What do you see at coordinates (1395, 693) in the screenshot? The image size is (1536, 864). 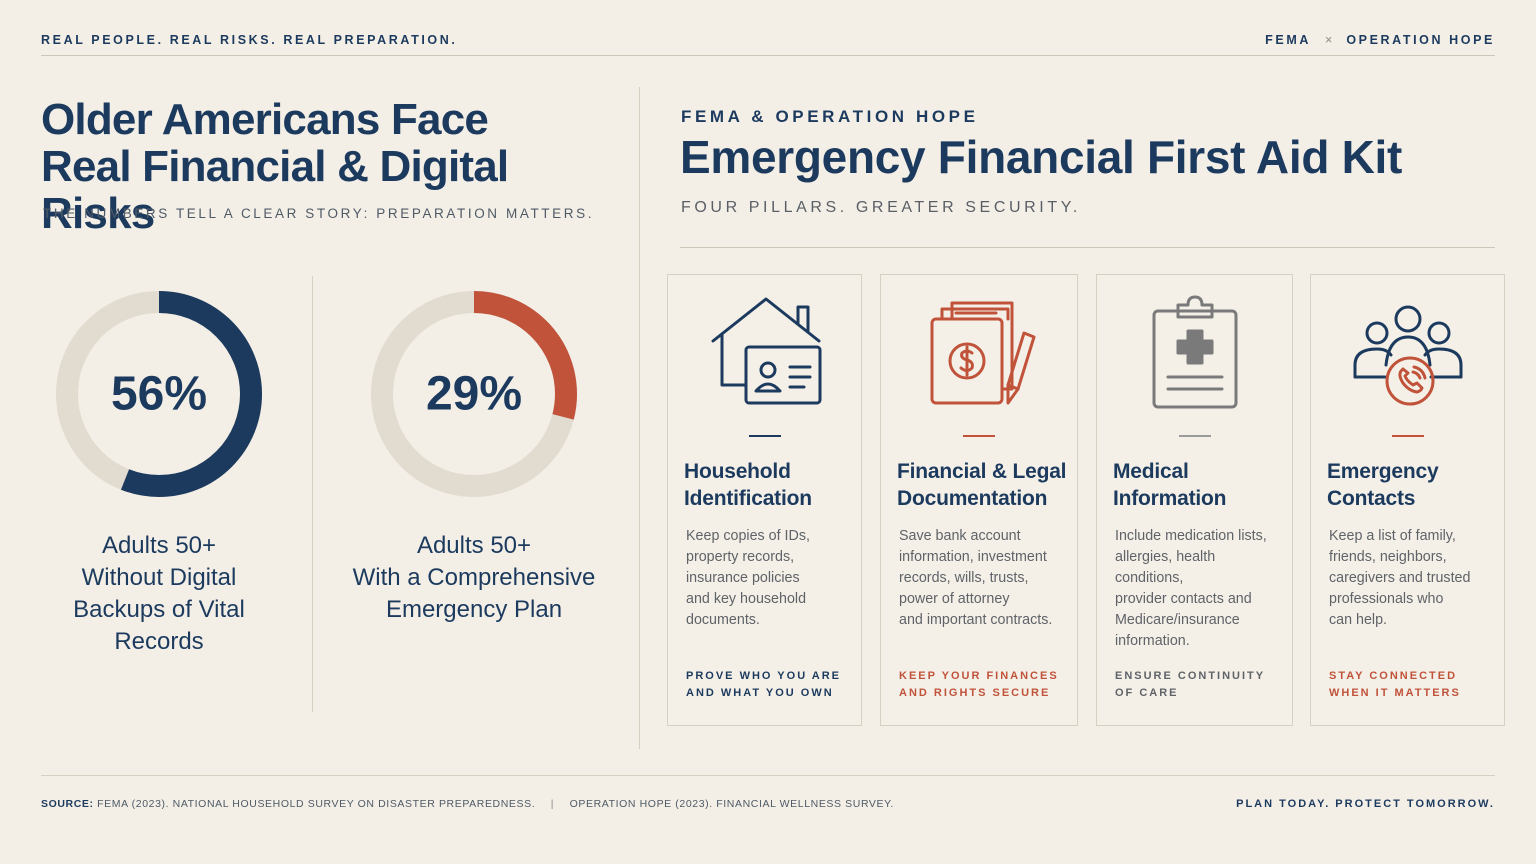 I see `card-tag-line: WHEN IT MATTERS` at bounding box center [1395, 693].